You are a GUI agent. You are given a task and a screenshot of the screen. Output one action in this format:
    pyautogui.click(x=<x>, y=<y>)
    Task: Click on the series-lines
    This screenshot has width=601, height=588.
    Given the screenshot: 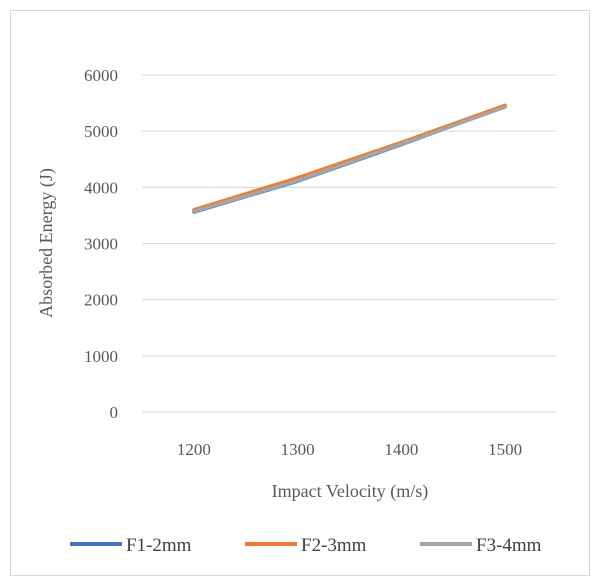 What is the action you would take?
    pyautogui.click(x=349, y=158)
    